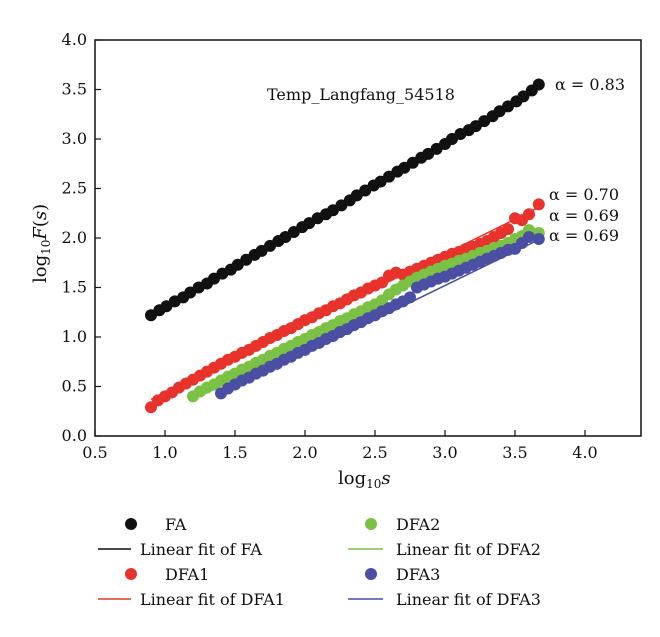  Describe the element at coordinates (164, 452) in the screenshot. I see `x-tick-label: 1.0` at that location.